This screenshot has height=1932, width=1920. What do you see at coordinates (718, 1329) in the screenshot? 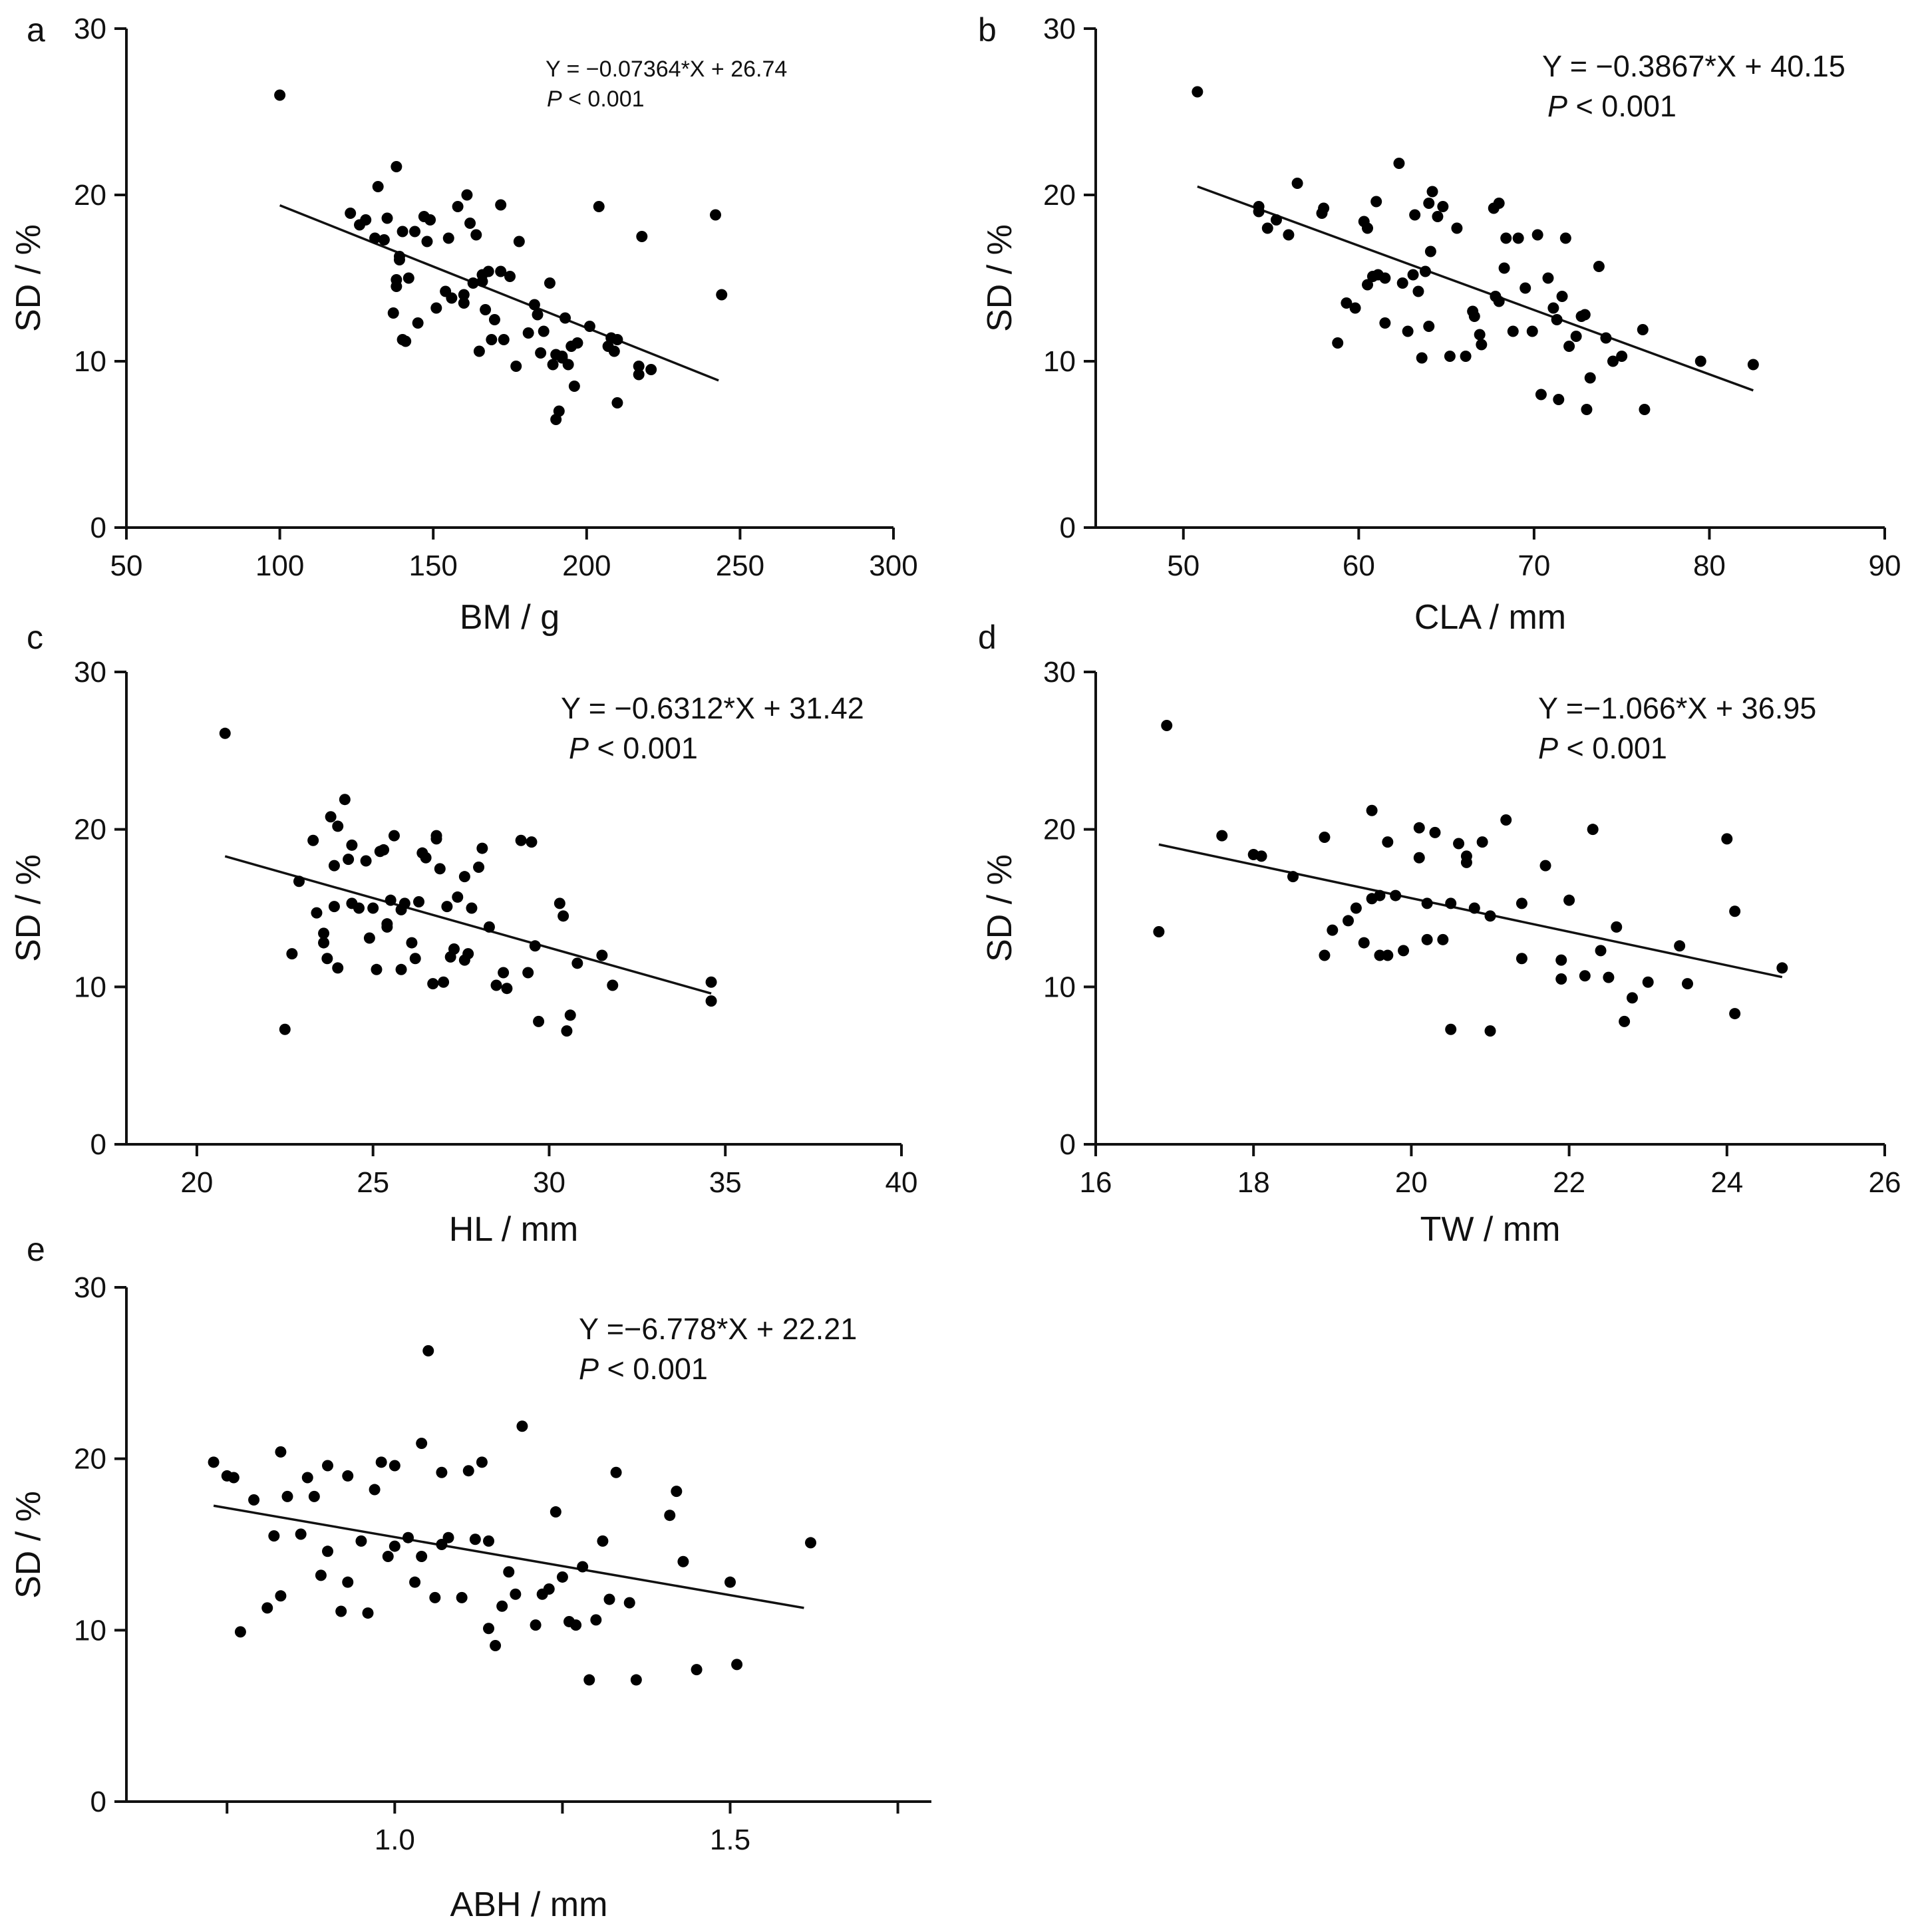
I see `regression-equation: Y =−6.778*X + 22.21` at bounding box center [718, 1329].